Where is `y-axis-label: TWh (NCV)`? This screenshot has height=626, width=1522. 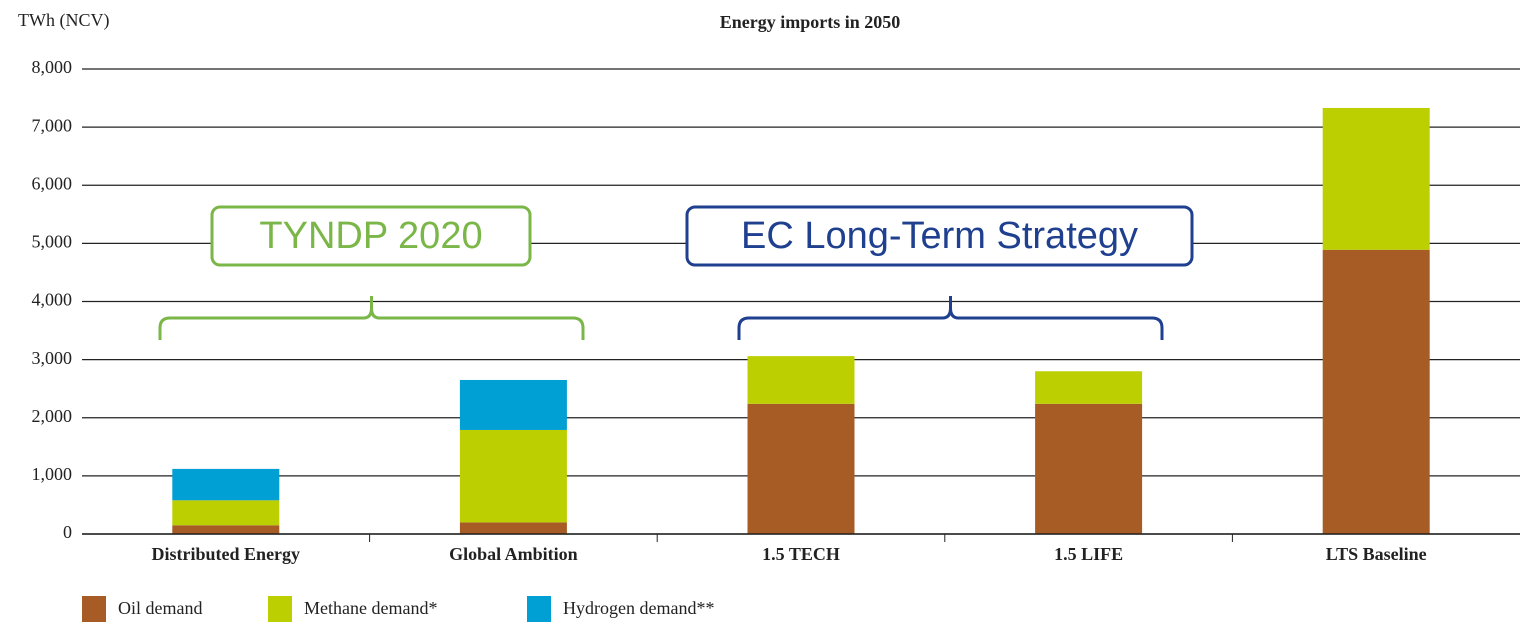
y-axis-label: TWh (NCV) is located at coordinates (63, 20).